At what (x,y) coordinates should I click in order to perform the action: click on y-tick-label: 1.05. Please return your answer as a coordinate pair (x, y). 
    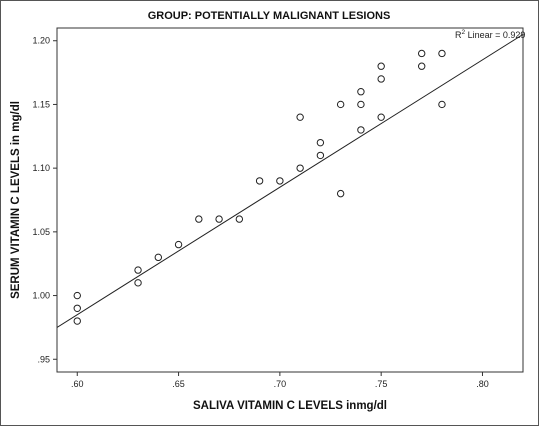
    Looking at the image, I should click on (41, 232).